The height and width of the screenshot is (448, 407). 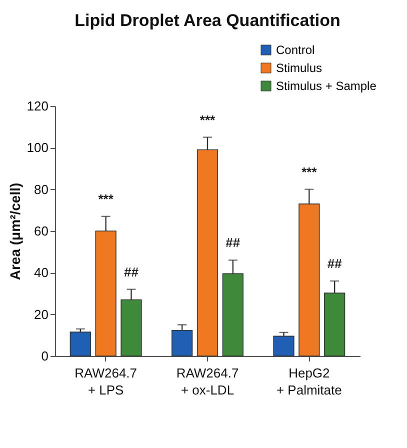 I want to click on x-tick-label: HepG2 + Palmitate, so click(x=309, y=382).